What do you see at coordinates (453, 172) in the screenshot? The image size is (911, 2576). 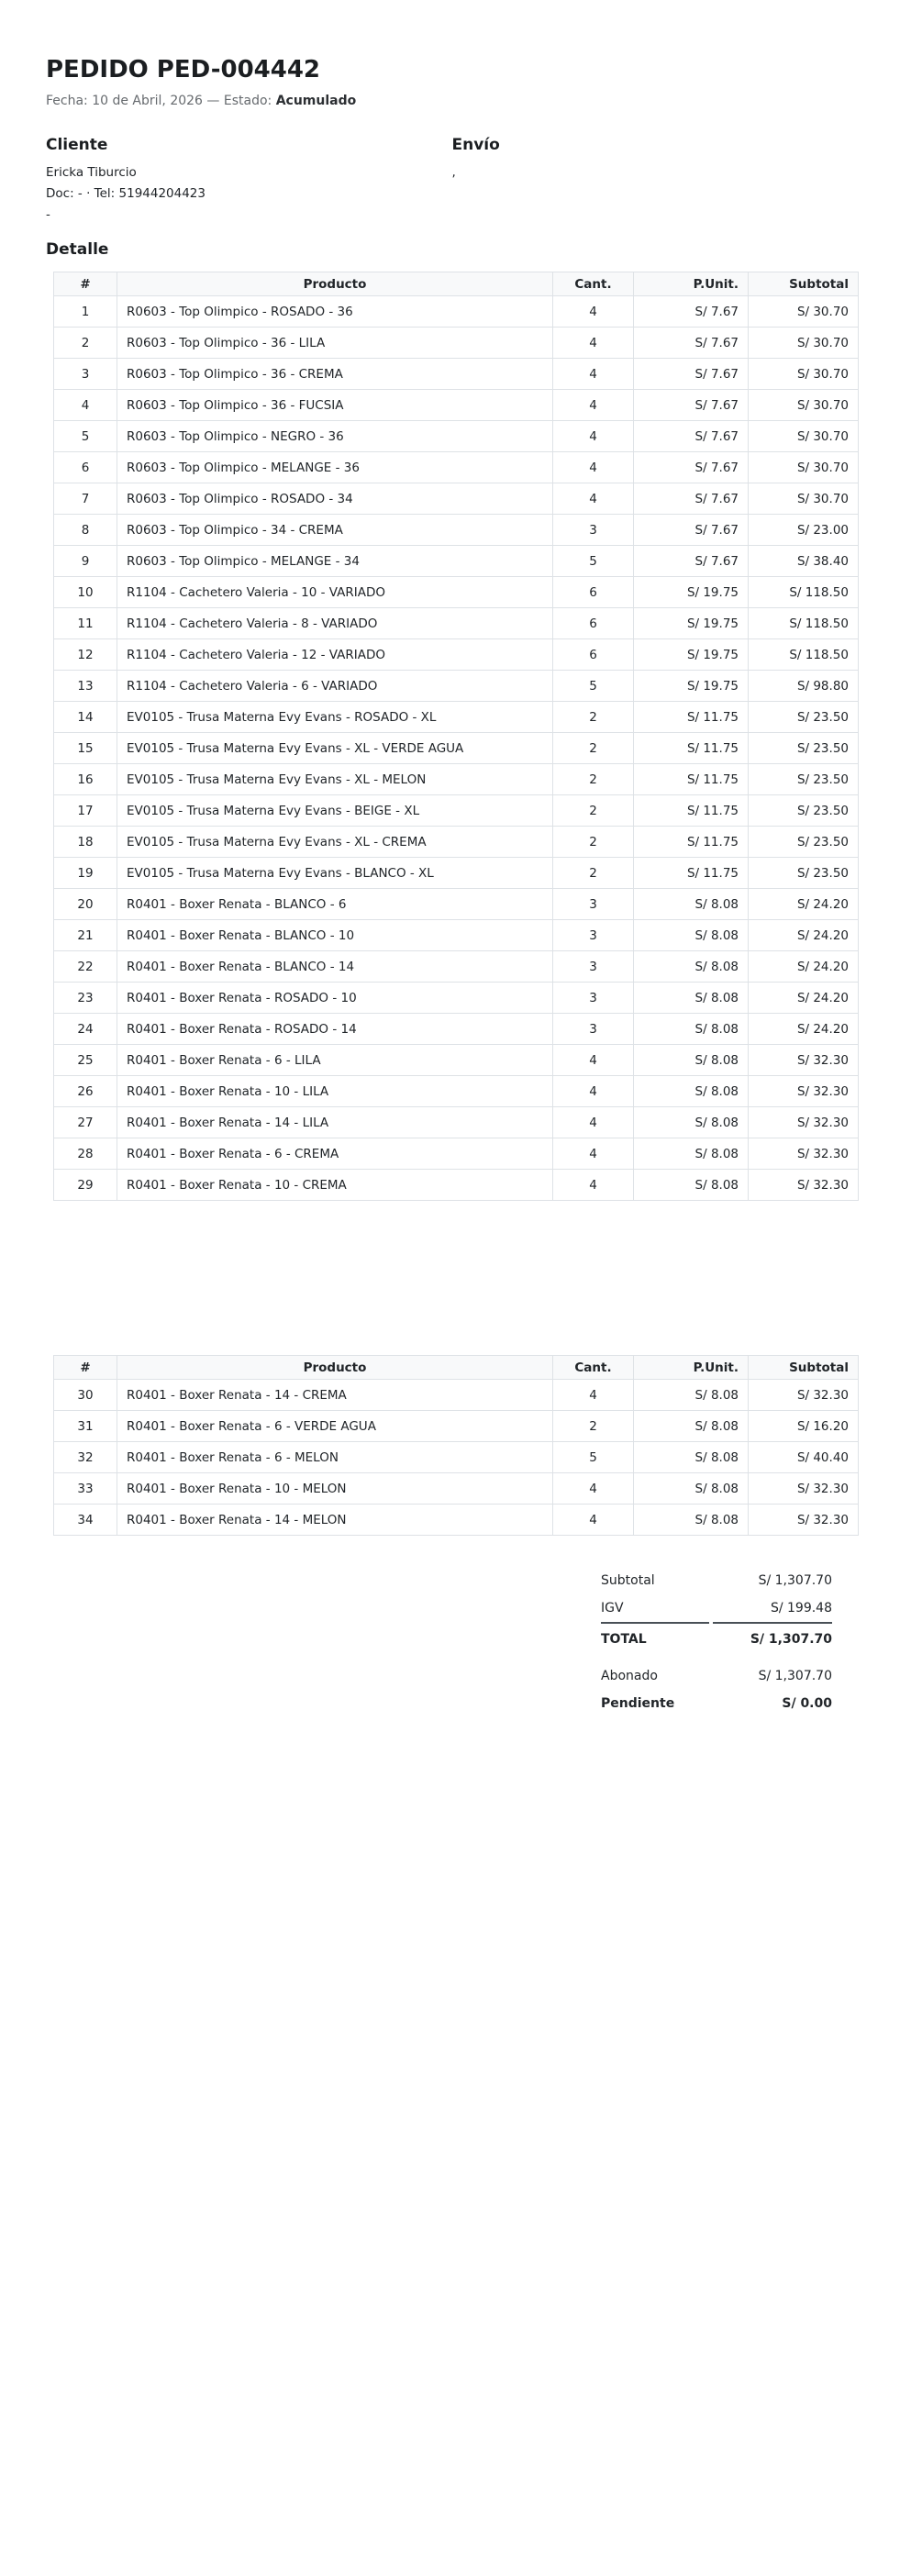 I see `envio-address: ,` at bounding box center [453, 172].